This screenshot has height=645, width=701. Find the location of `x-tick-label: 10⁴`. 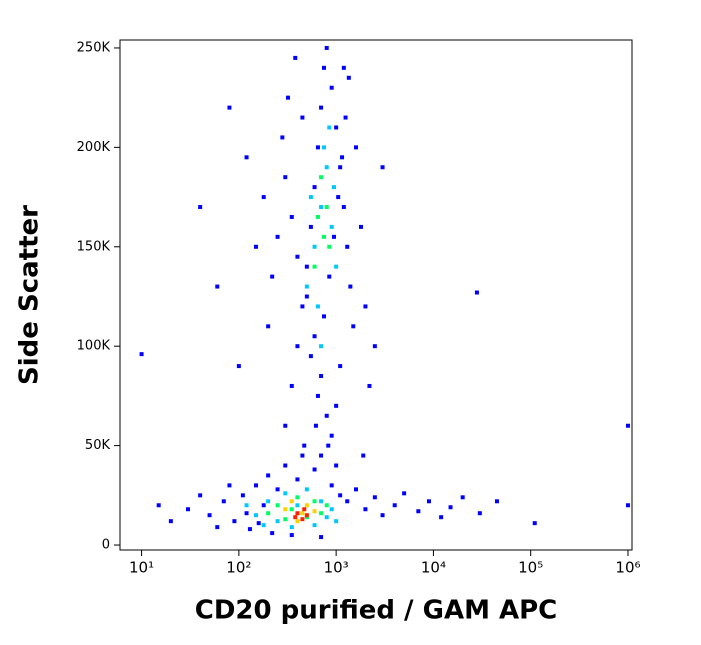

x-tick-label: 10⁴ is located at coordinates (433, 568).